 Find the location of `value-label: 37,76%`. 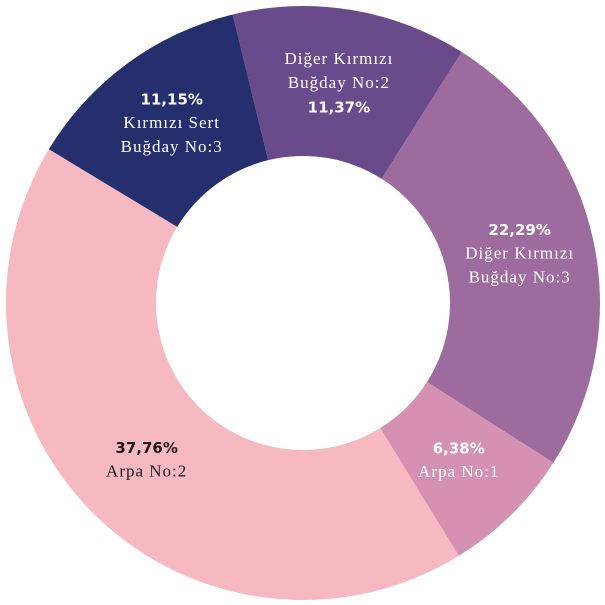

value-label: 37,76% is located at coordinates (146, 448).